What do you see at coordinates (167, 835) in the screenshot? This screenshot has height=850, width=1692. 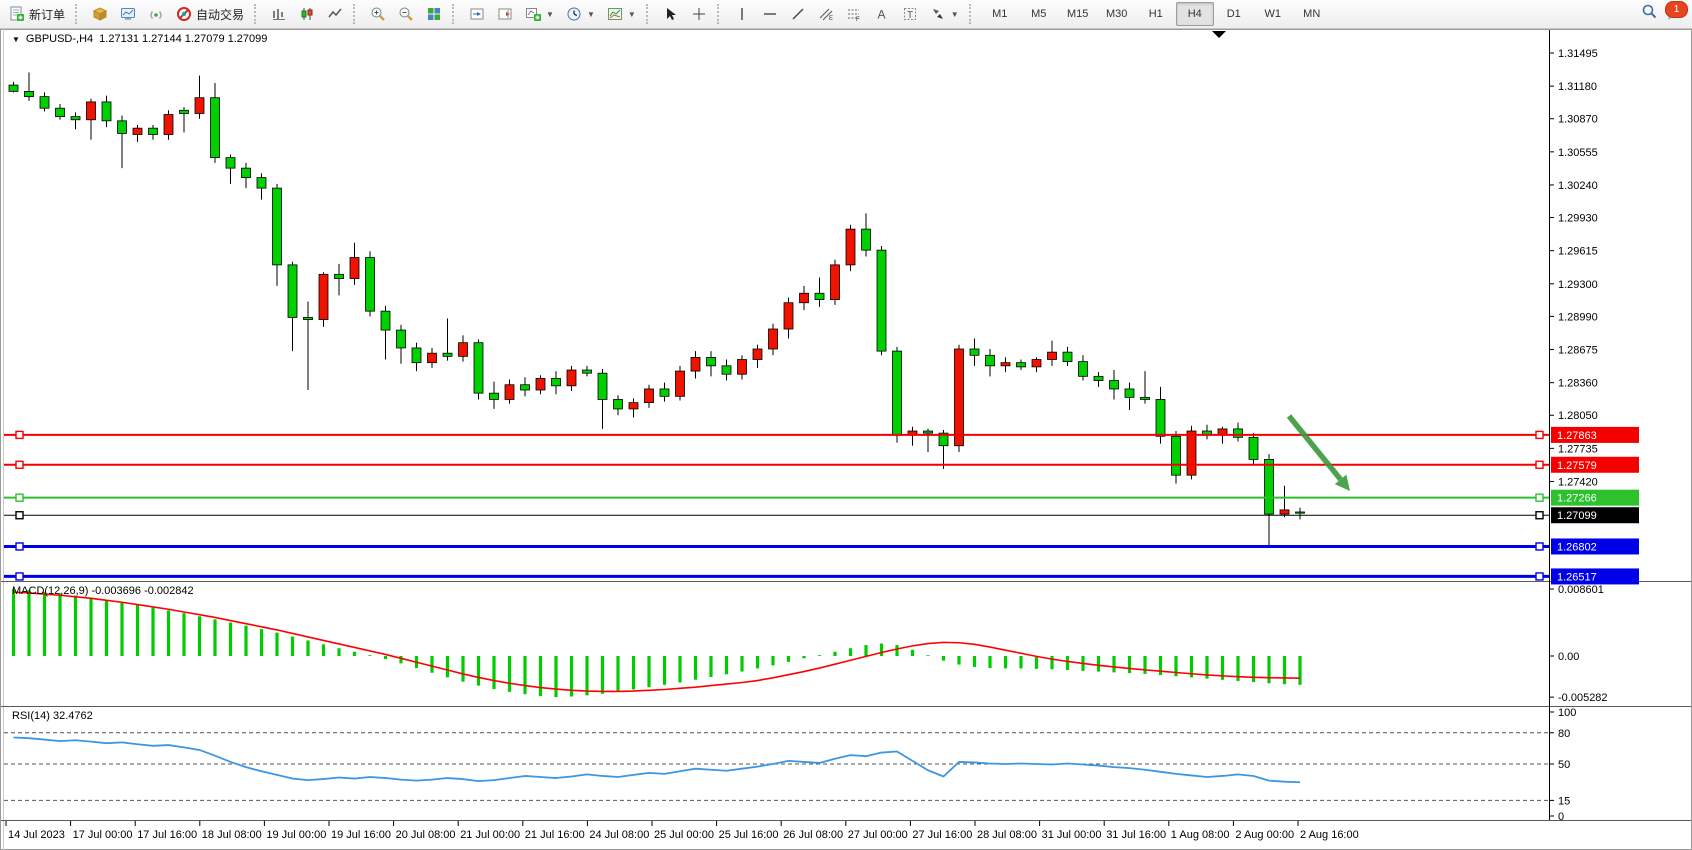 I see `svg-text: 17 Jul 16:00` at bounding box center [167, 835].